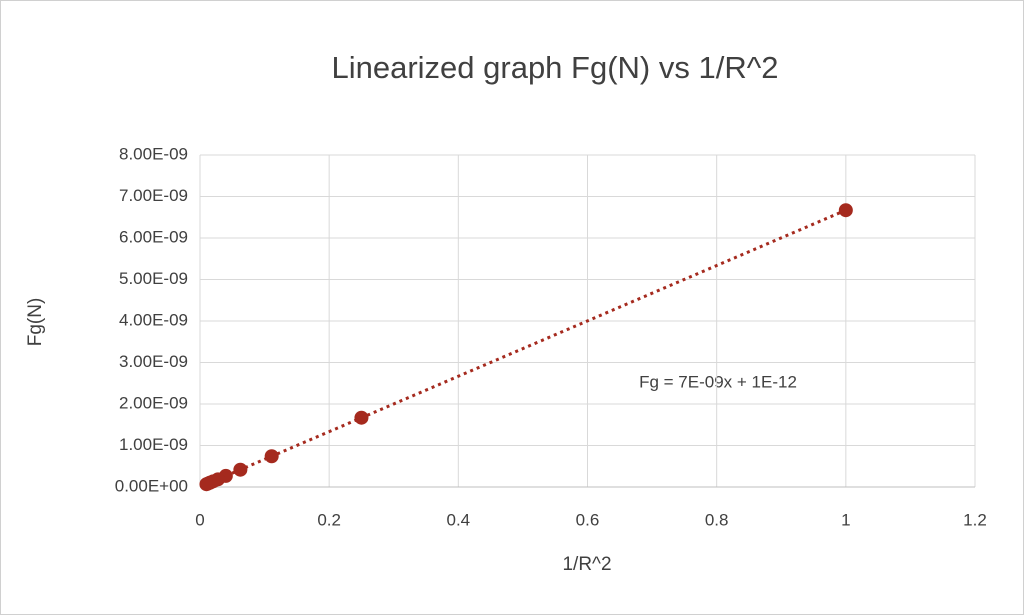  What do you see at coordinates (35, 322) in the screenshot?
I see `y-axis-label: Fg(N)` at bounding box center [35, 322].